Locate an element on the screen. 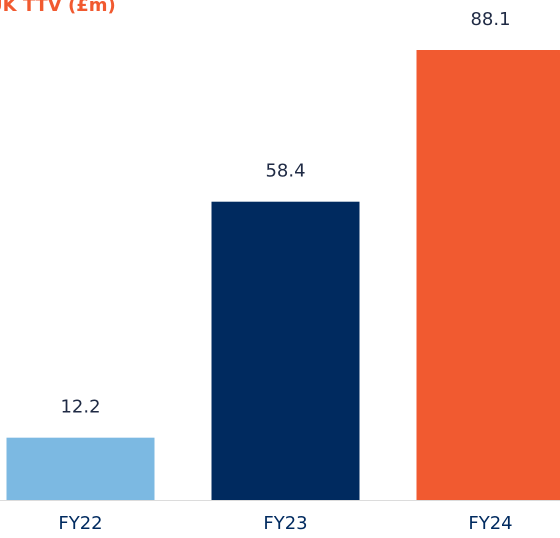 This screenshot has width=560, height=538. x-tick-label: FY23 is located at coordinates (285, 523).